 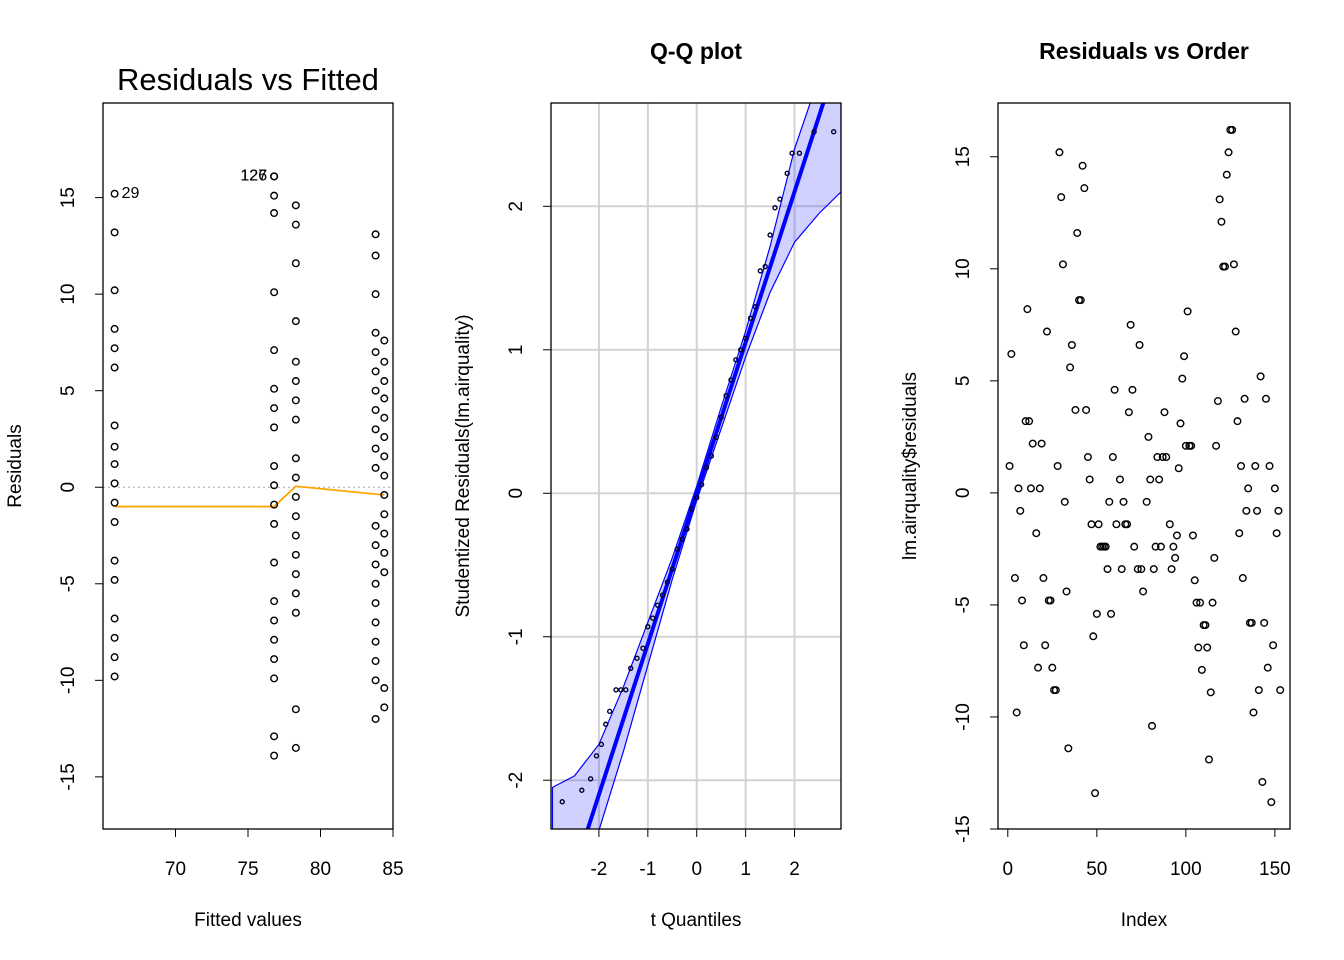 What do you see at coordinates (1186, 869) in the screenshot?
I see `x-tick-label: 100` at bounding box center [1186, 869].